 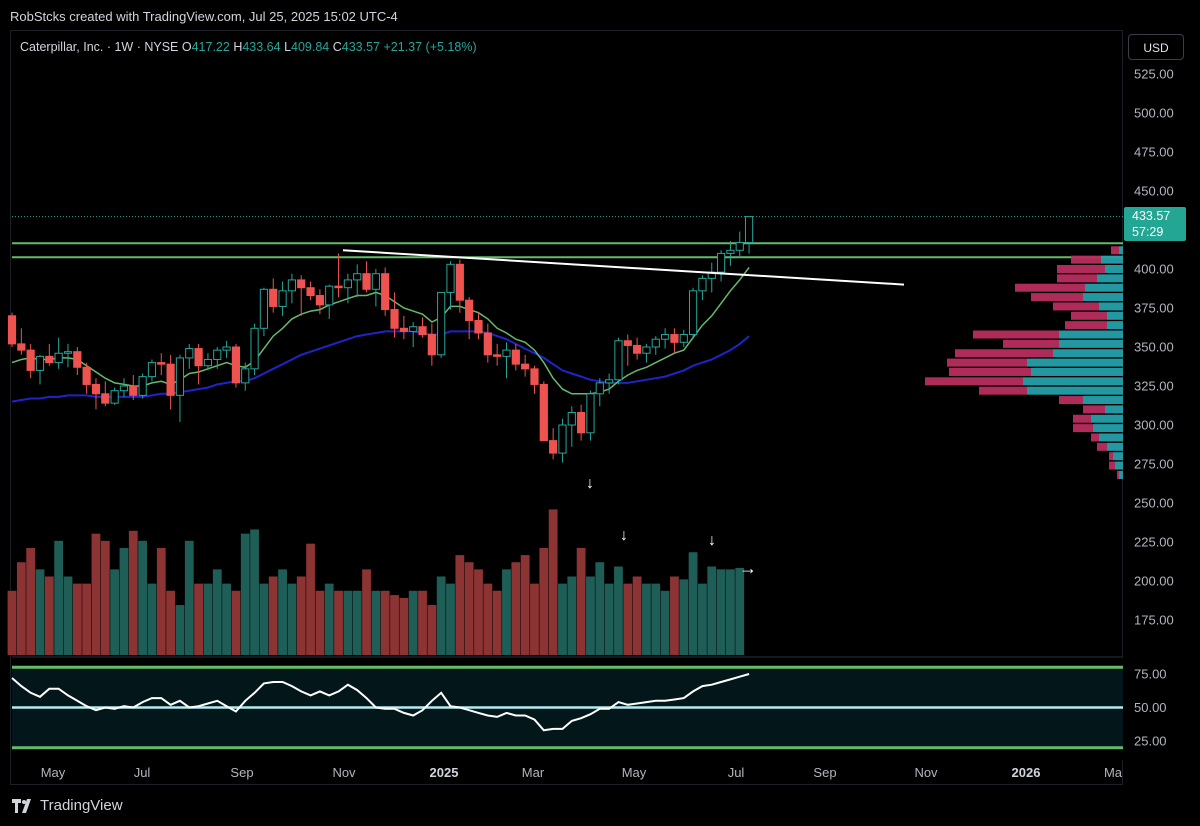 What do you see at coordinates (238, 47) in the screenshot?
I see `high-label: H` at bounding box center [238, 47].